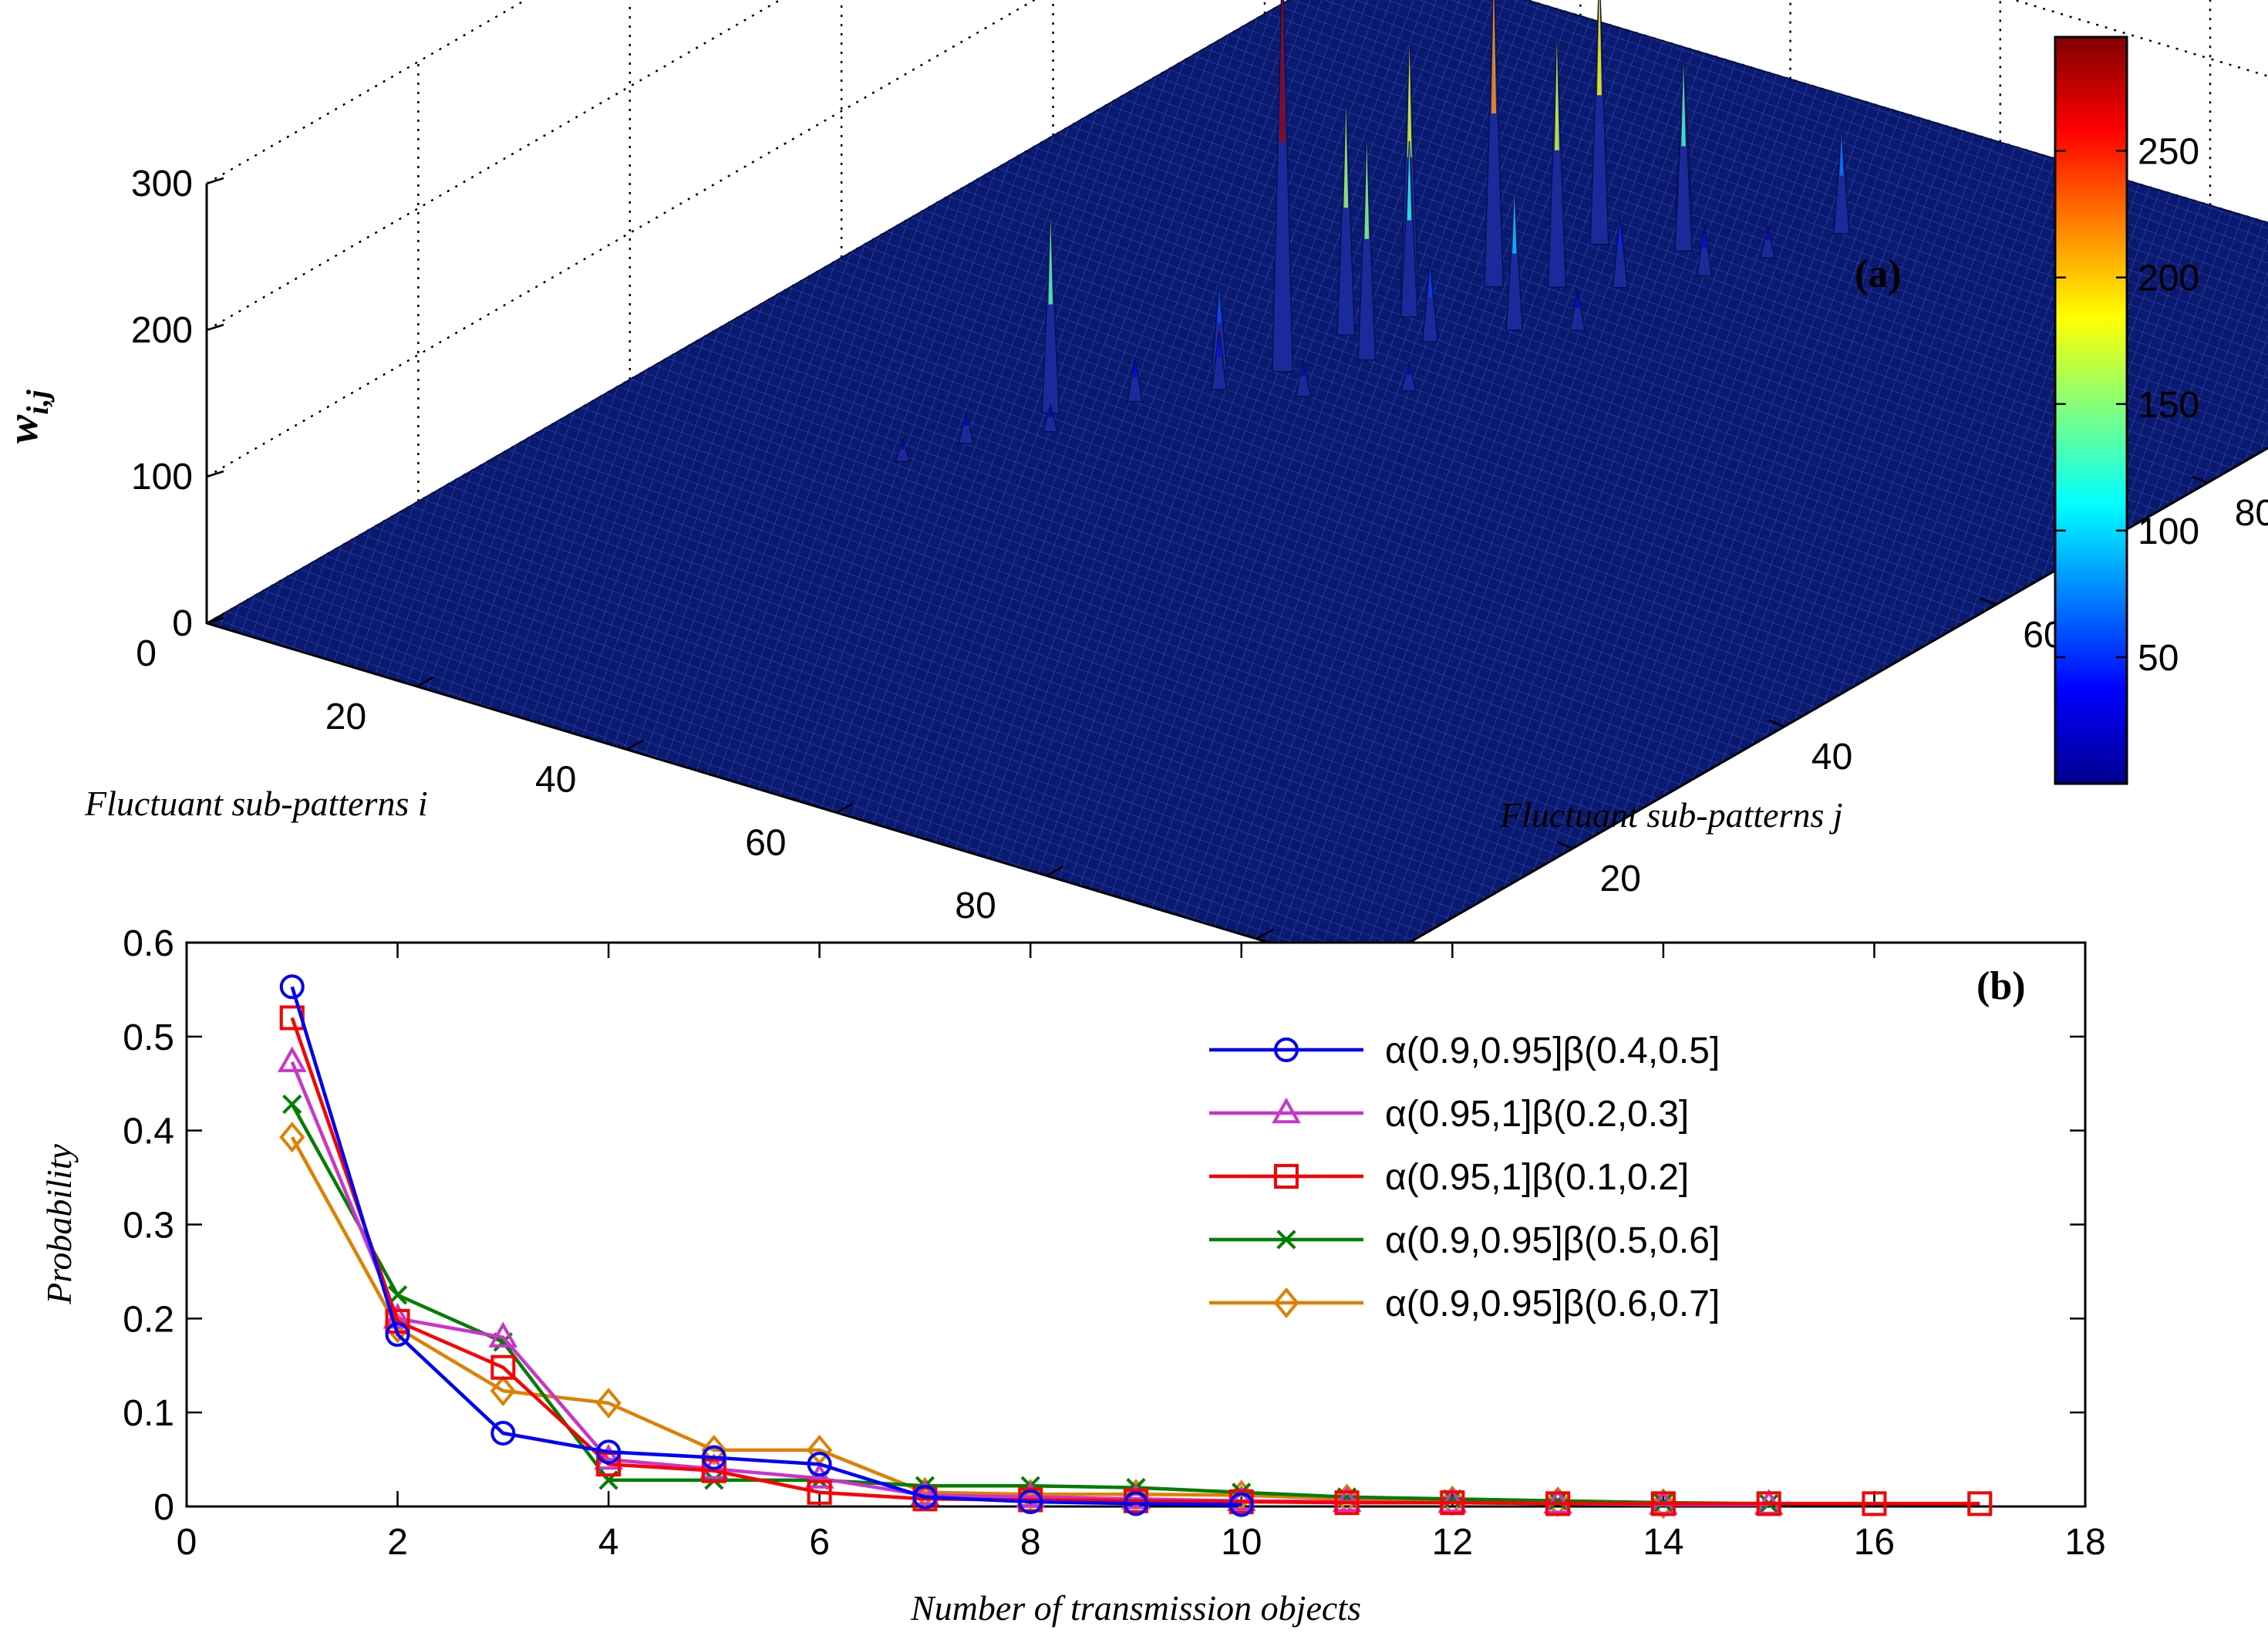 The image size is (2268, 1643). What do you see at coordinates (27, 417) in the screenshot?
I see `z-axis-label: wi,j` at bounding box center [27, 417].